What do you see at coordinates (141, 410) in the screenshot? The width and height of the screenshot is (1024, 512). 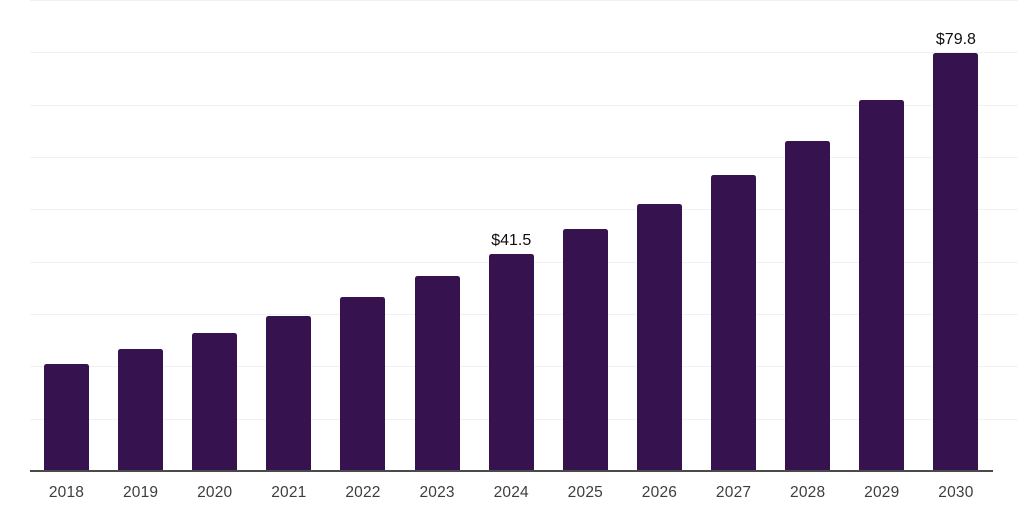 I see `bar-2019` at bounding box center [141, 410].